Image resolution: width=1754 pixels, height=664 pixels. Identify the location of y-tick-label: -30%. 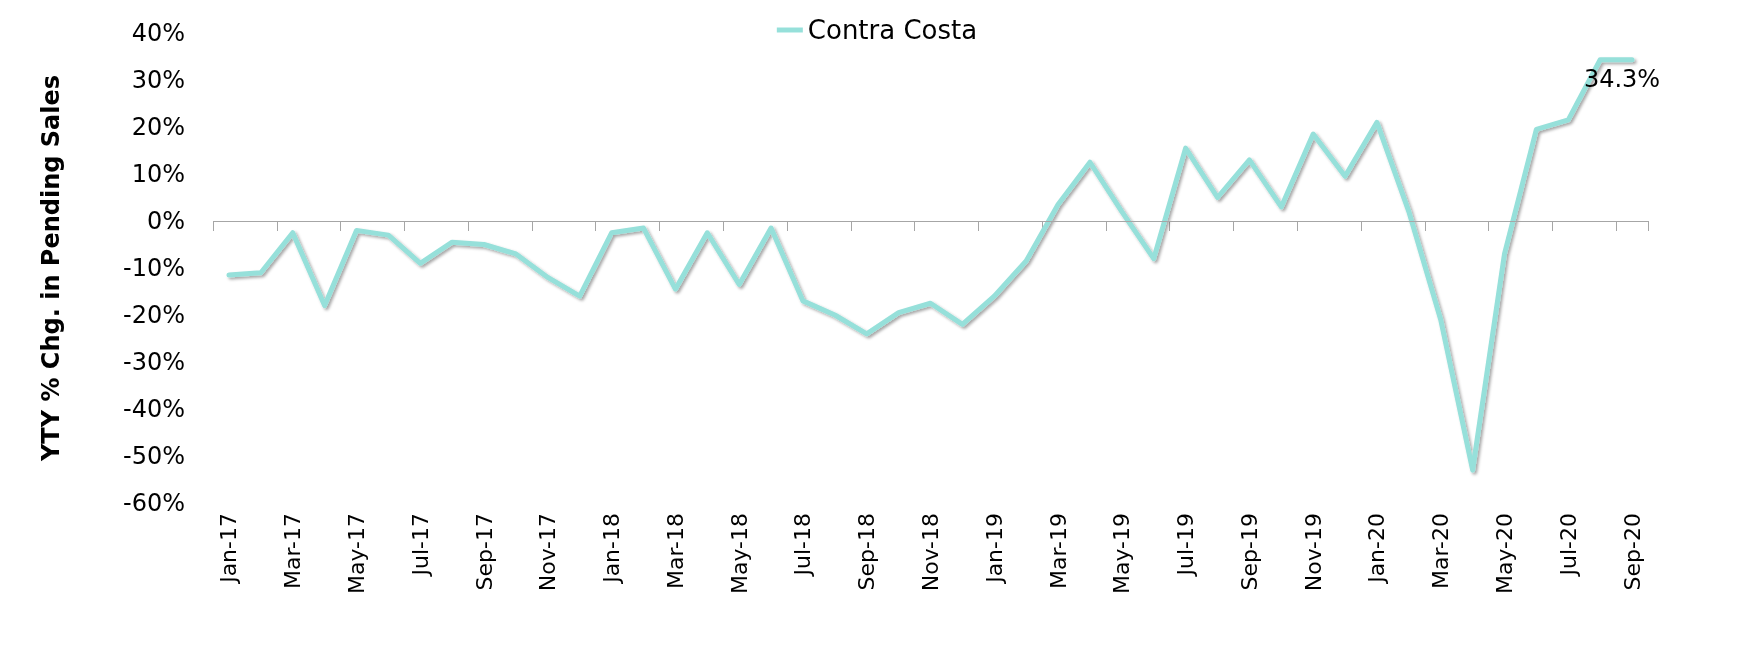
(153, 362).